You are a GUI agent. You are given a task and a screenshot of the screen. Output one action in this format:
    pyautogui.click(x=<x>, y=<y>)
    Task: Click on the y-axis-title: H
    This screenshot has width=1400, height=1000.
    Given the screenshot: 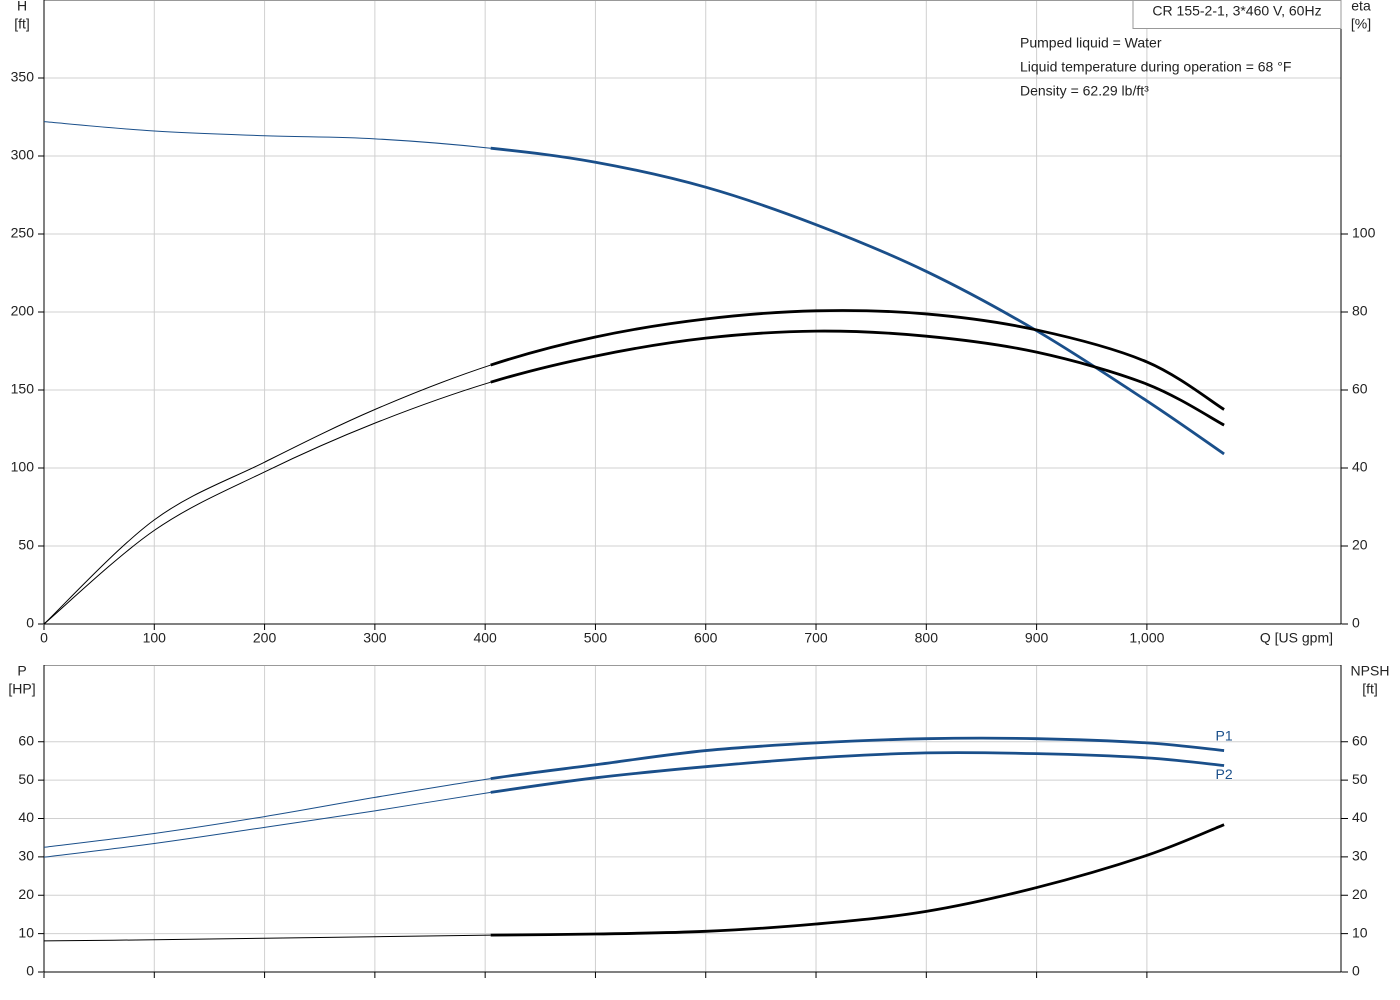 What is the action you would take?
    pyautogui.click(x=22, y=7)
    